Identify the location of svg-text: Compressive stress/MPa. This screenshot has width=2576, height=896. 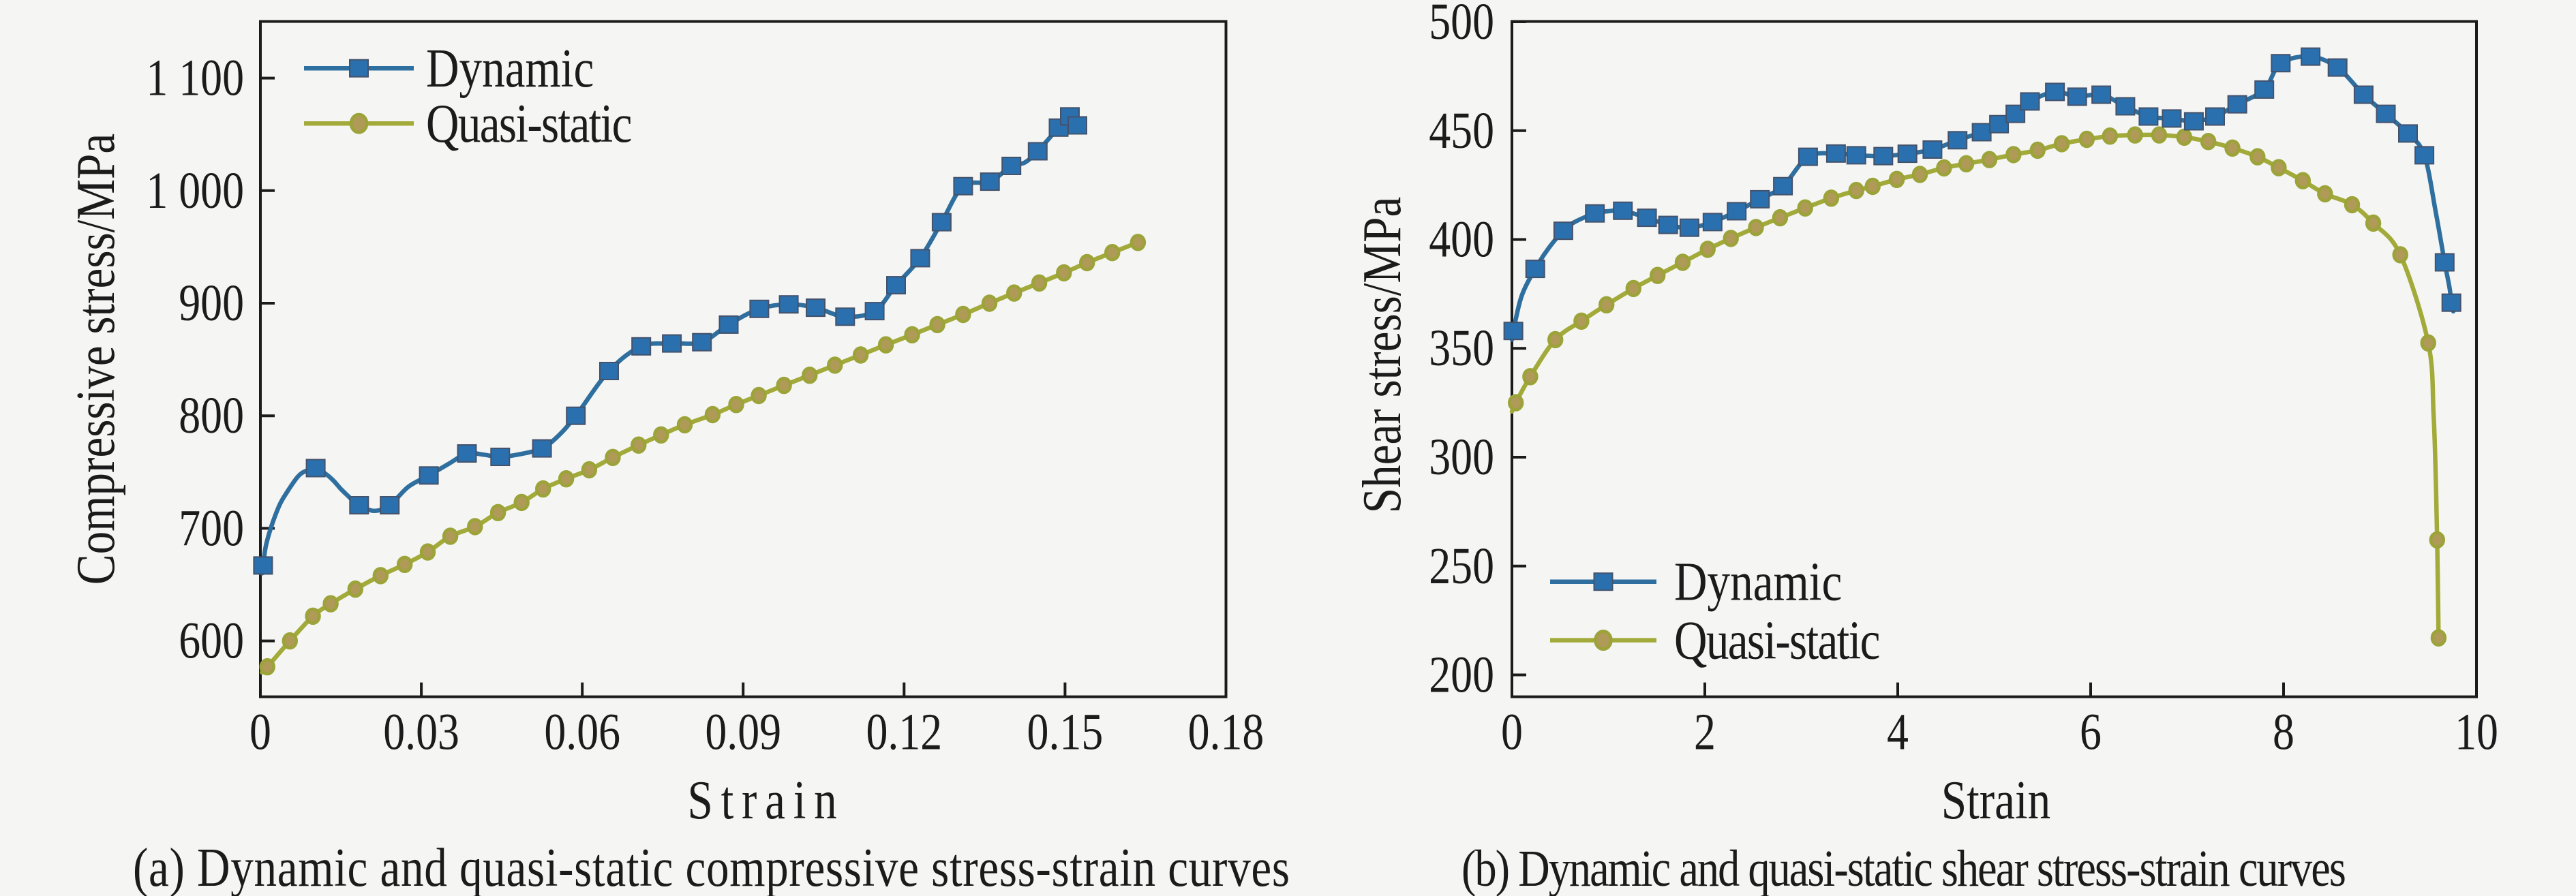
(96, 359).